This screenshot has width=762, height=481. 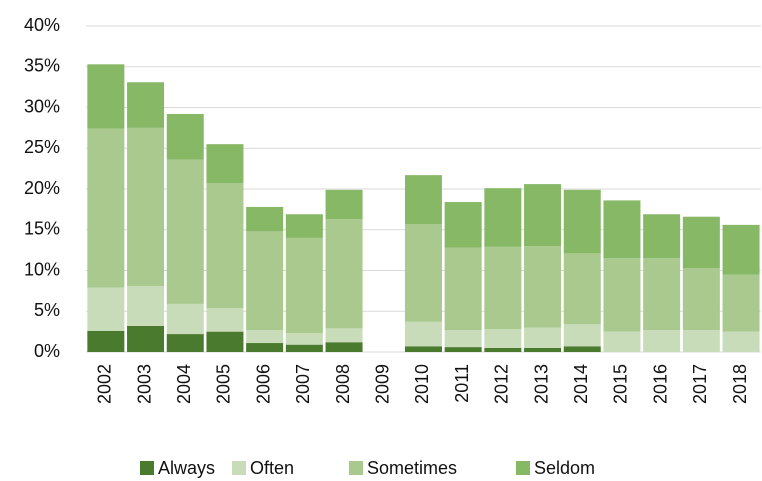 I want to click on legend-label: Often, so click(x=272, y=468).